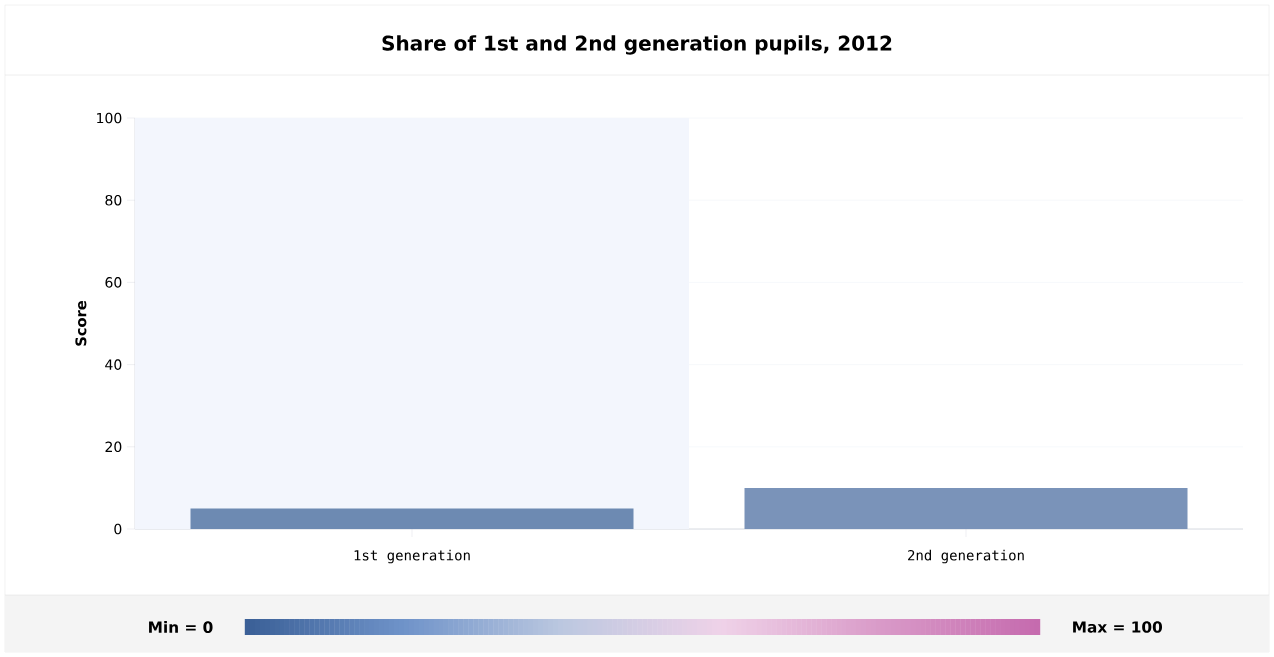 This screenshot has height=657, width=1274. Describe the element at coordinates (118, 529) in the screenshot. I see `y-tick-label: 0` at that location.